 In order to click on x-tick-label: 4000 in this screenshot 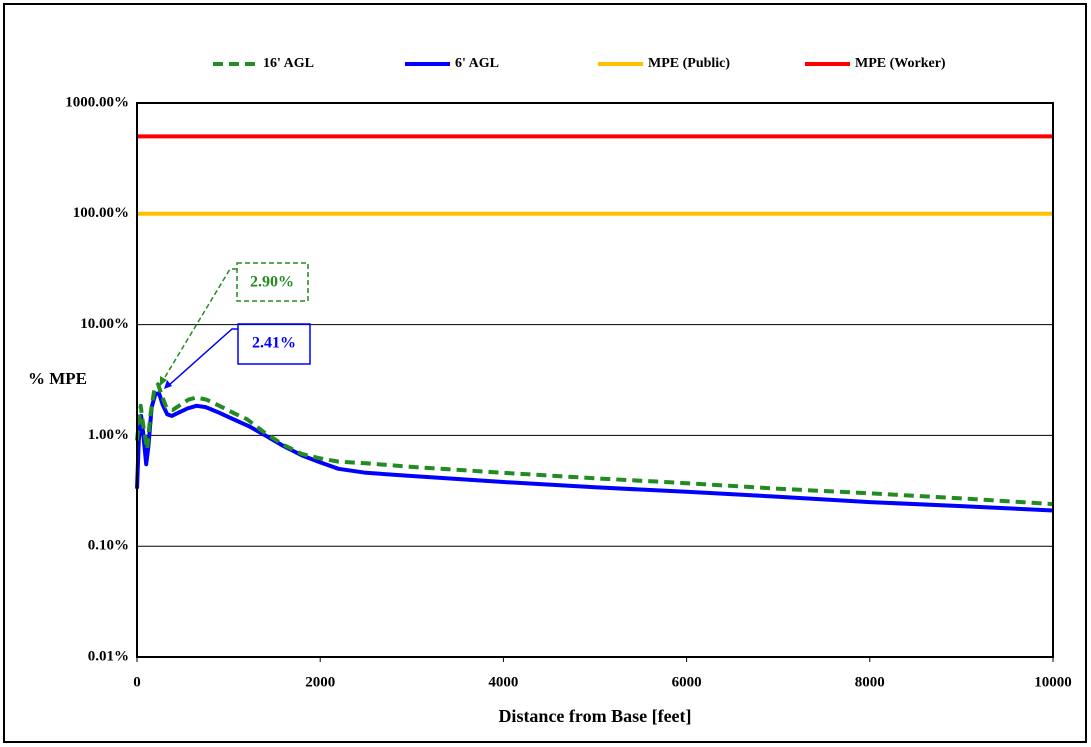, I will do `click(503, 682)`.